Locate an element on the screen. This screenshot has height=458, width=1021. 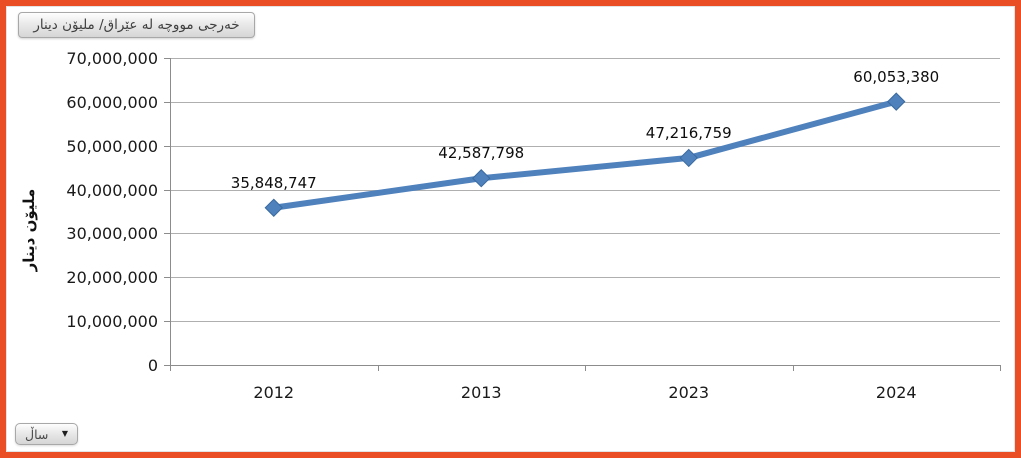
data-label: 60,053,380 is located at coordinates (896, 76).